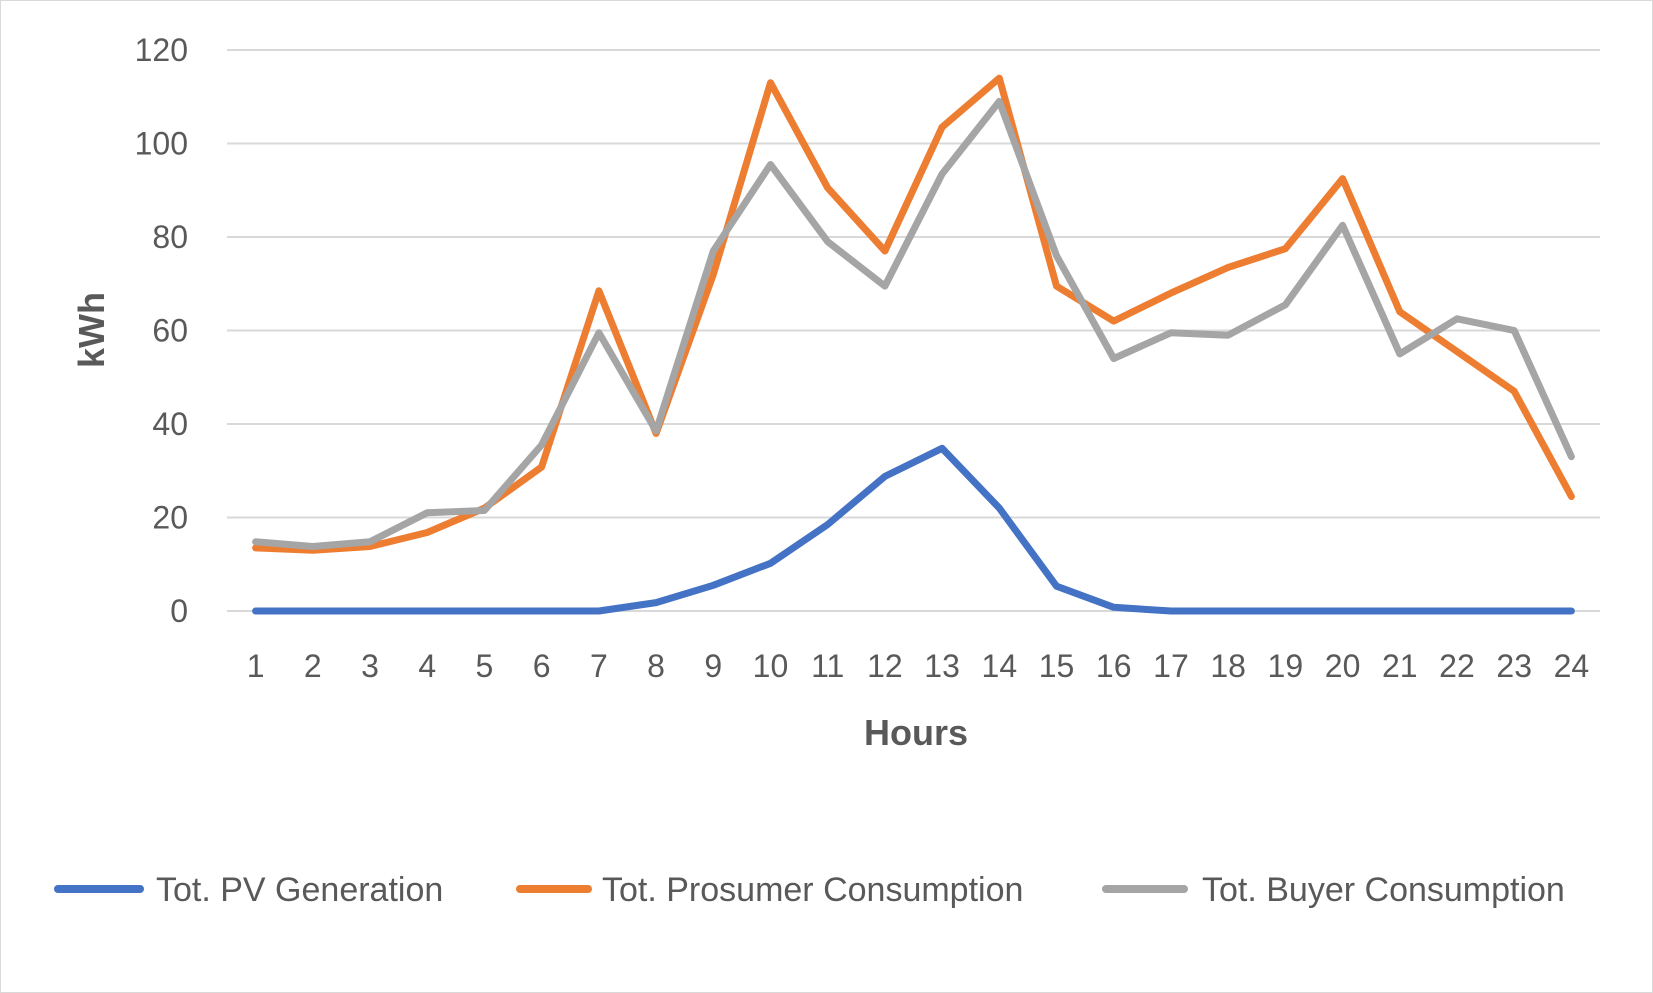 This screenshot has width=1653, height=993. What do you see at coordinates (170, 424) in the screenshot?
I see `y-tick-label: 40` at bounding box center [170, 424].